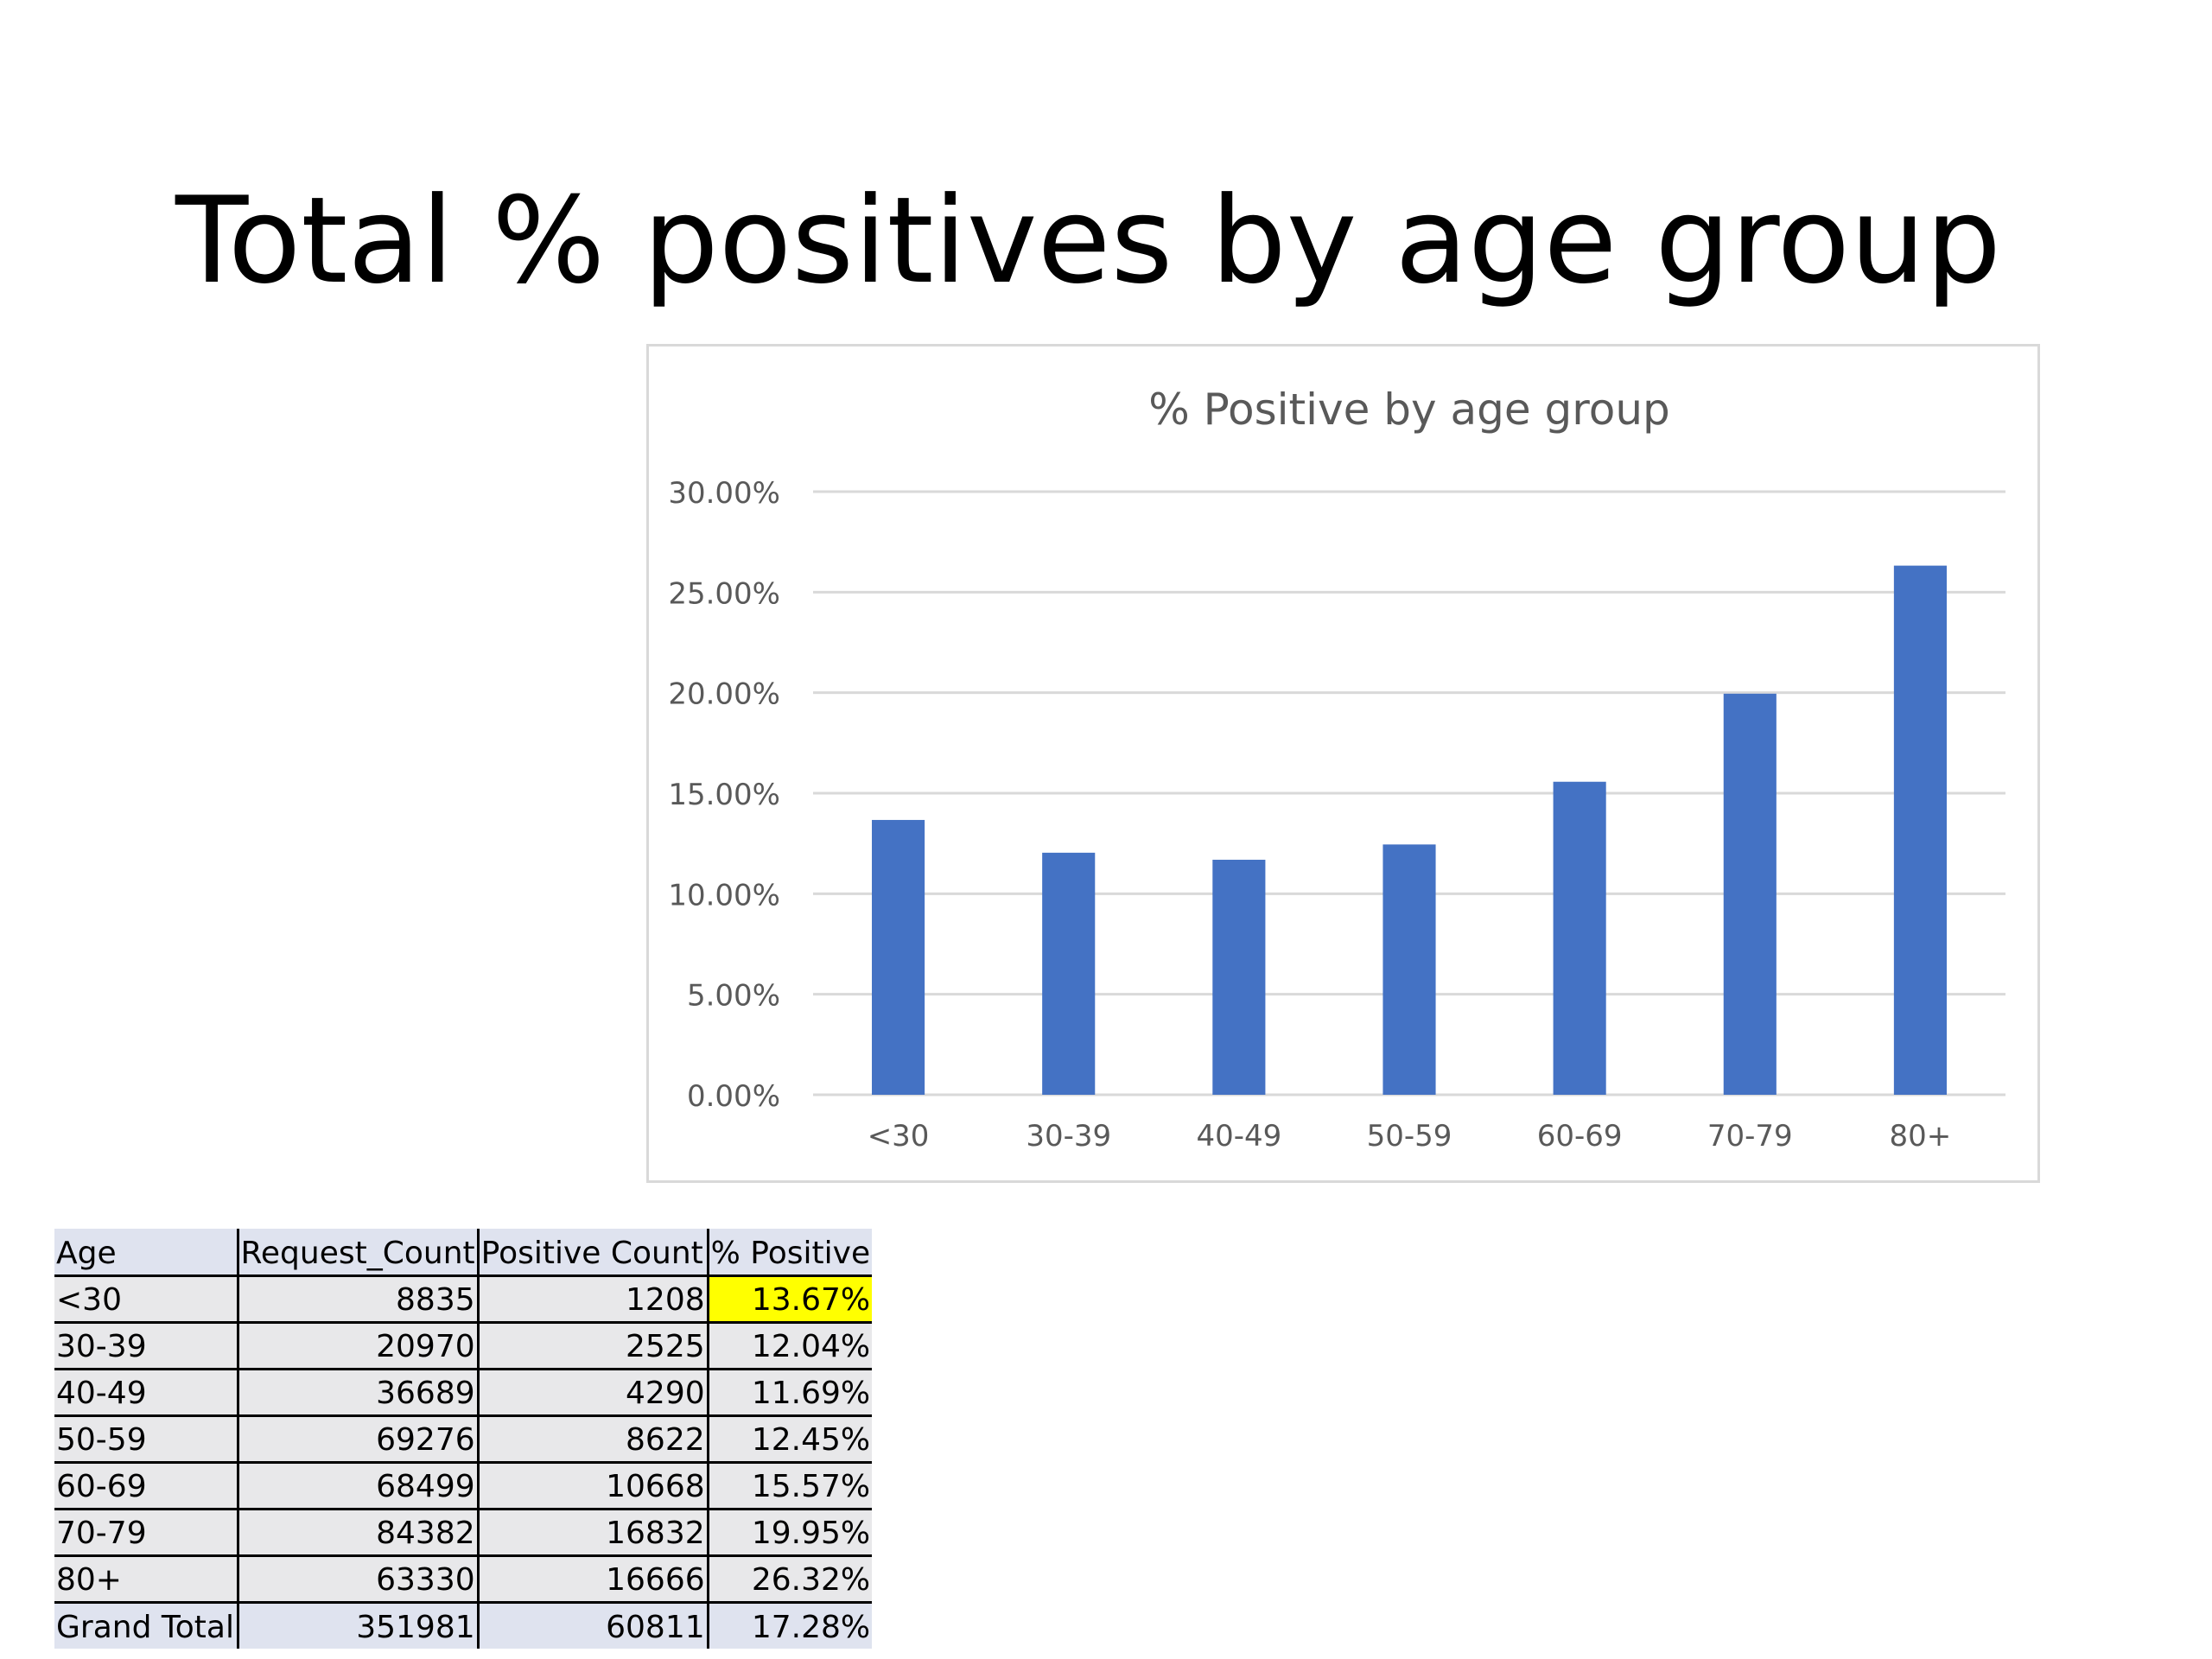  What do you see at coordinates (357, 1346) in the screenshot?
I see `table-cell-request-count: 20970` at bounding box center [357, 1346].